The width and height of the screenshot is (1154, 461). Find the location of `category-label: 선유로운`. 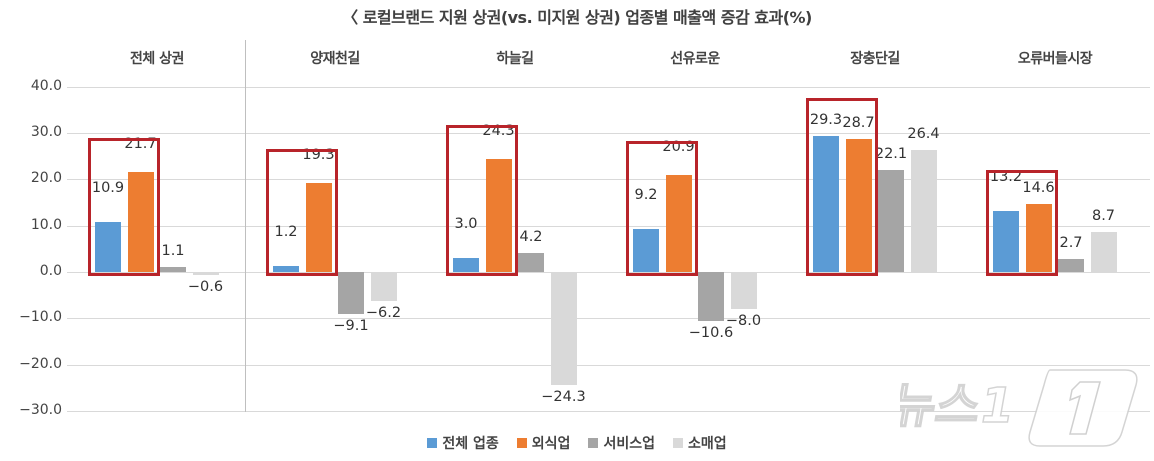

category-label: 선유로운 is located at coordinates (695, 59).